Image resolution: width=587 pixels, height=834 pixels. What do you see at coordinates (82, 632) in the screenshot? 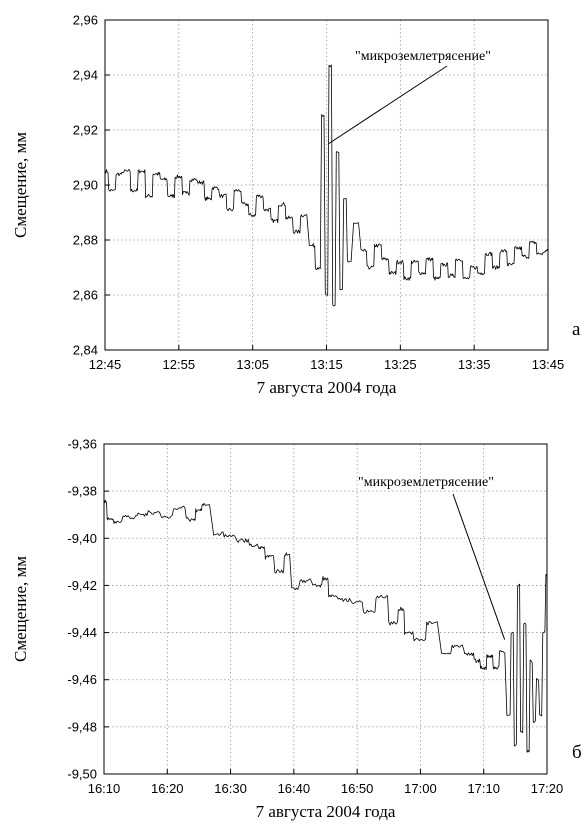
I see `y-tick-label-b: -9,44` at bounding box center [82, 632].